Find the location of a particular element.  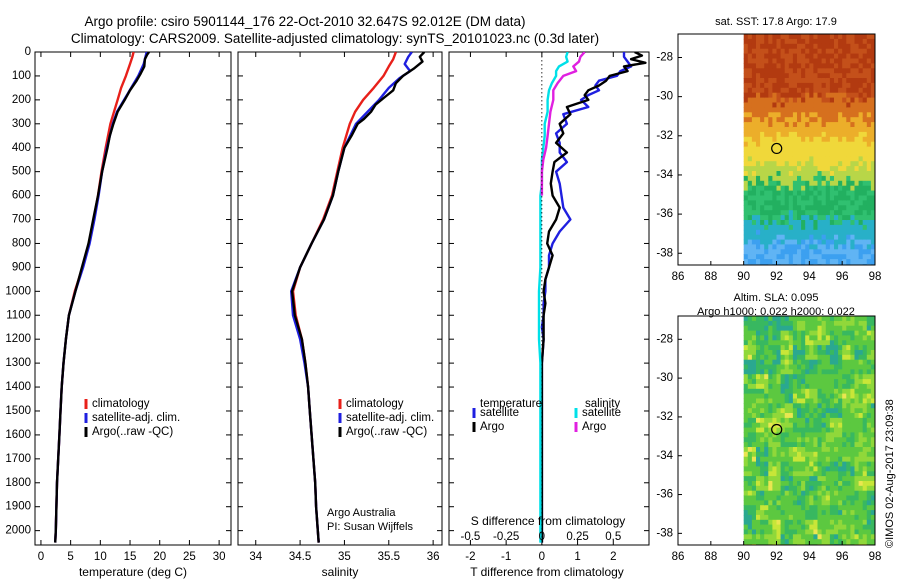

series-group is located at coordinates (358, 297).